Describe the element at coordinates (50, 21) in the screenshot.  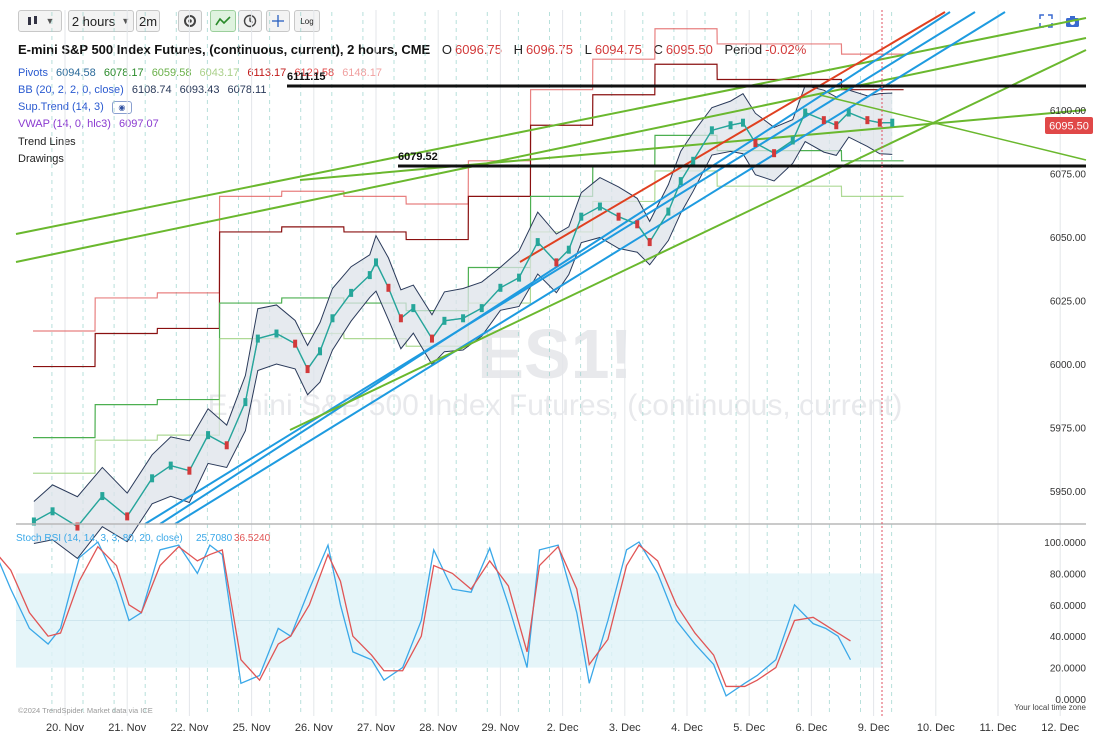
I see `chevron-down-icon: ▼` at that location.